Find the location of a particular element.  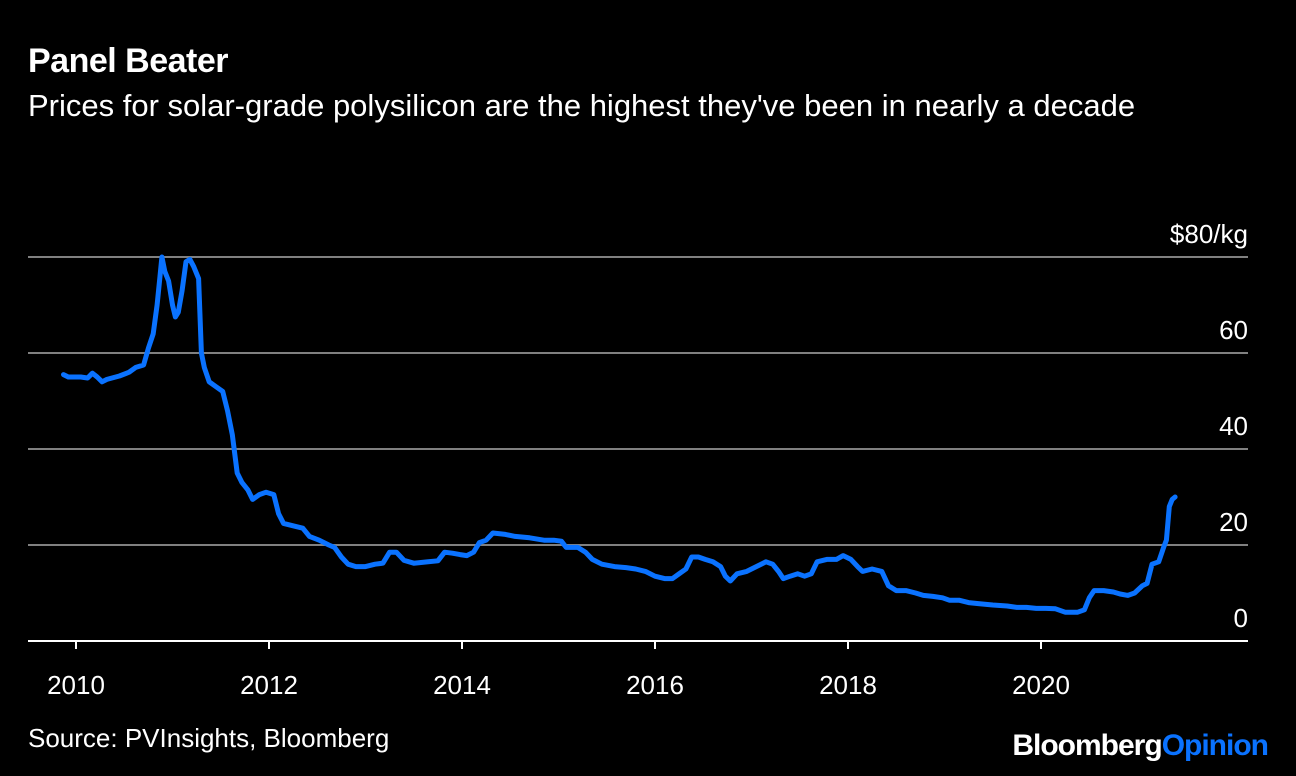

x-tick-label-2020: 2020 is located at coordinates (1041, 685).